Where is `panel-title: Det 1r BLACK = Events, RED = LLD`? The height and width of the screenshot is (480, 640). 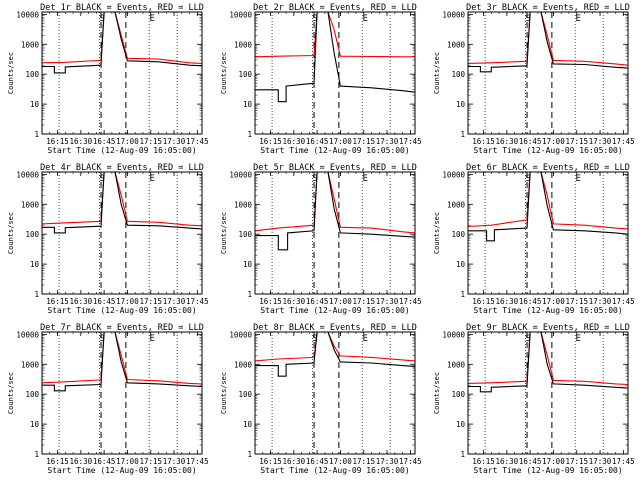 panel-title: Det 1r BLACK = Events, RED = LLD is located at coordinates (122, 8).